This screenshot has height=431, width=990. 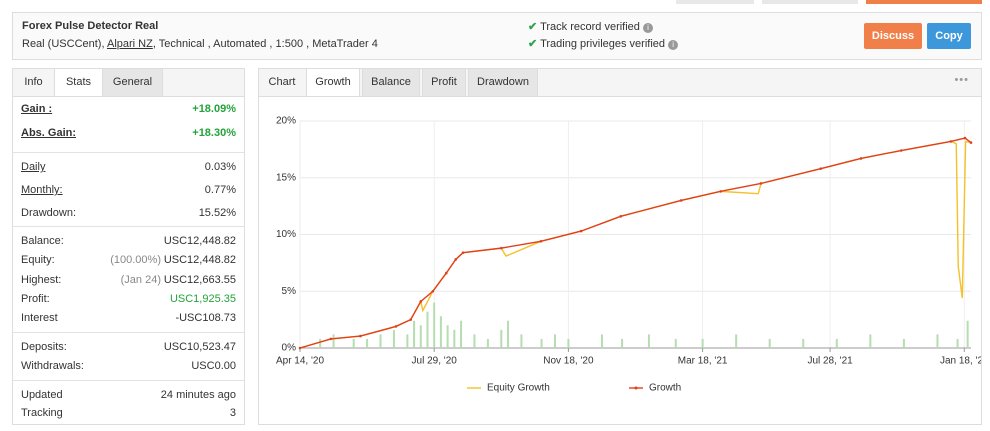 I want to click on stat-label: Abs. Gain:, so click(x=49, y=133).